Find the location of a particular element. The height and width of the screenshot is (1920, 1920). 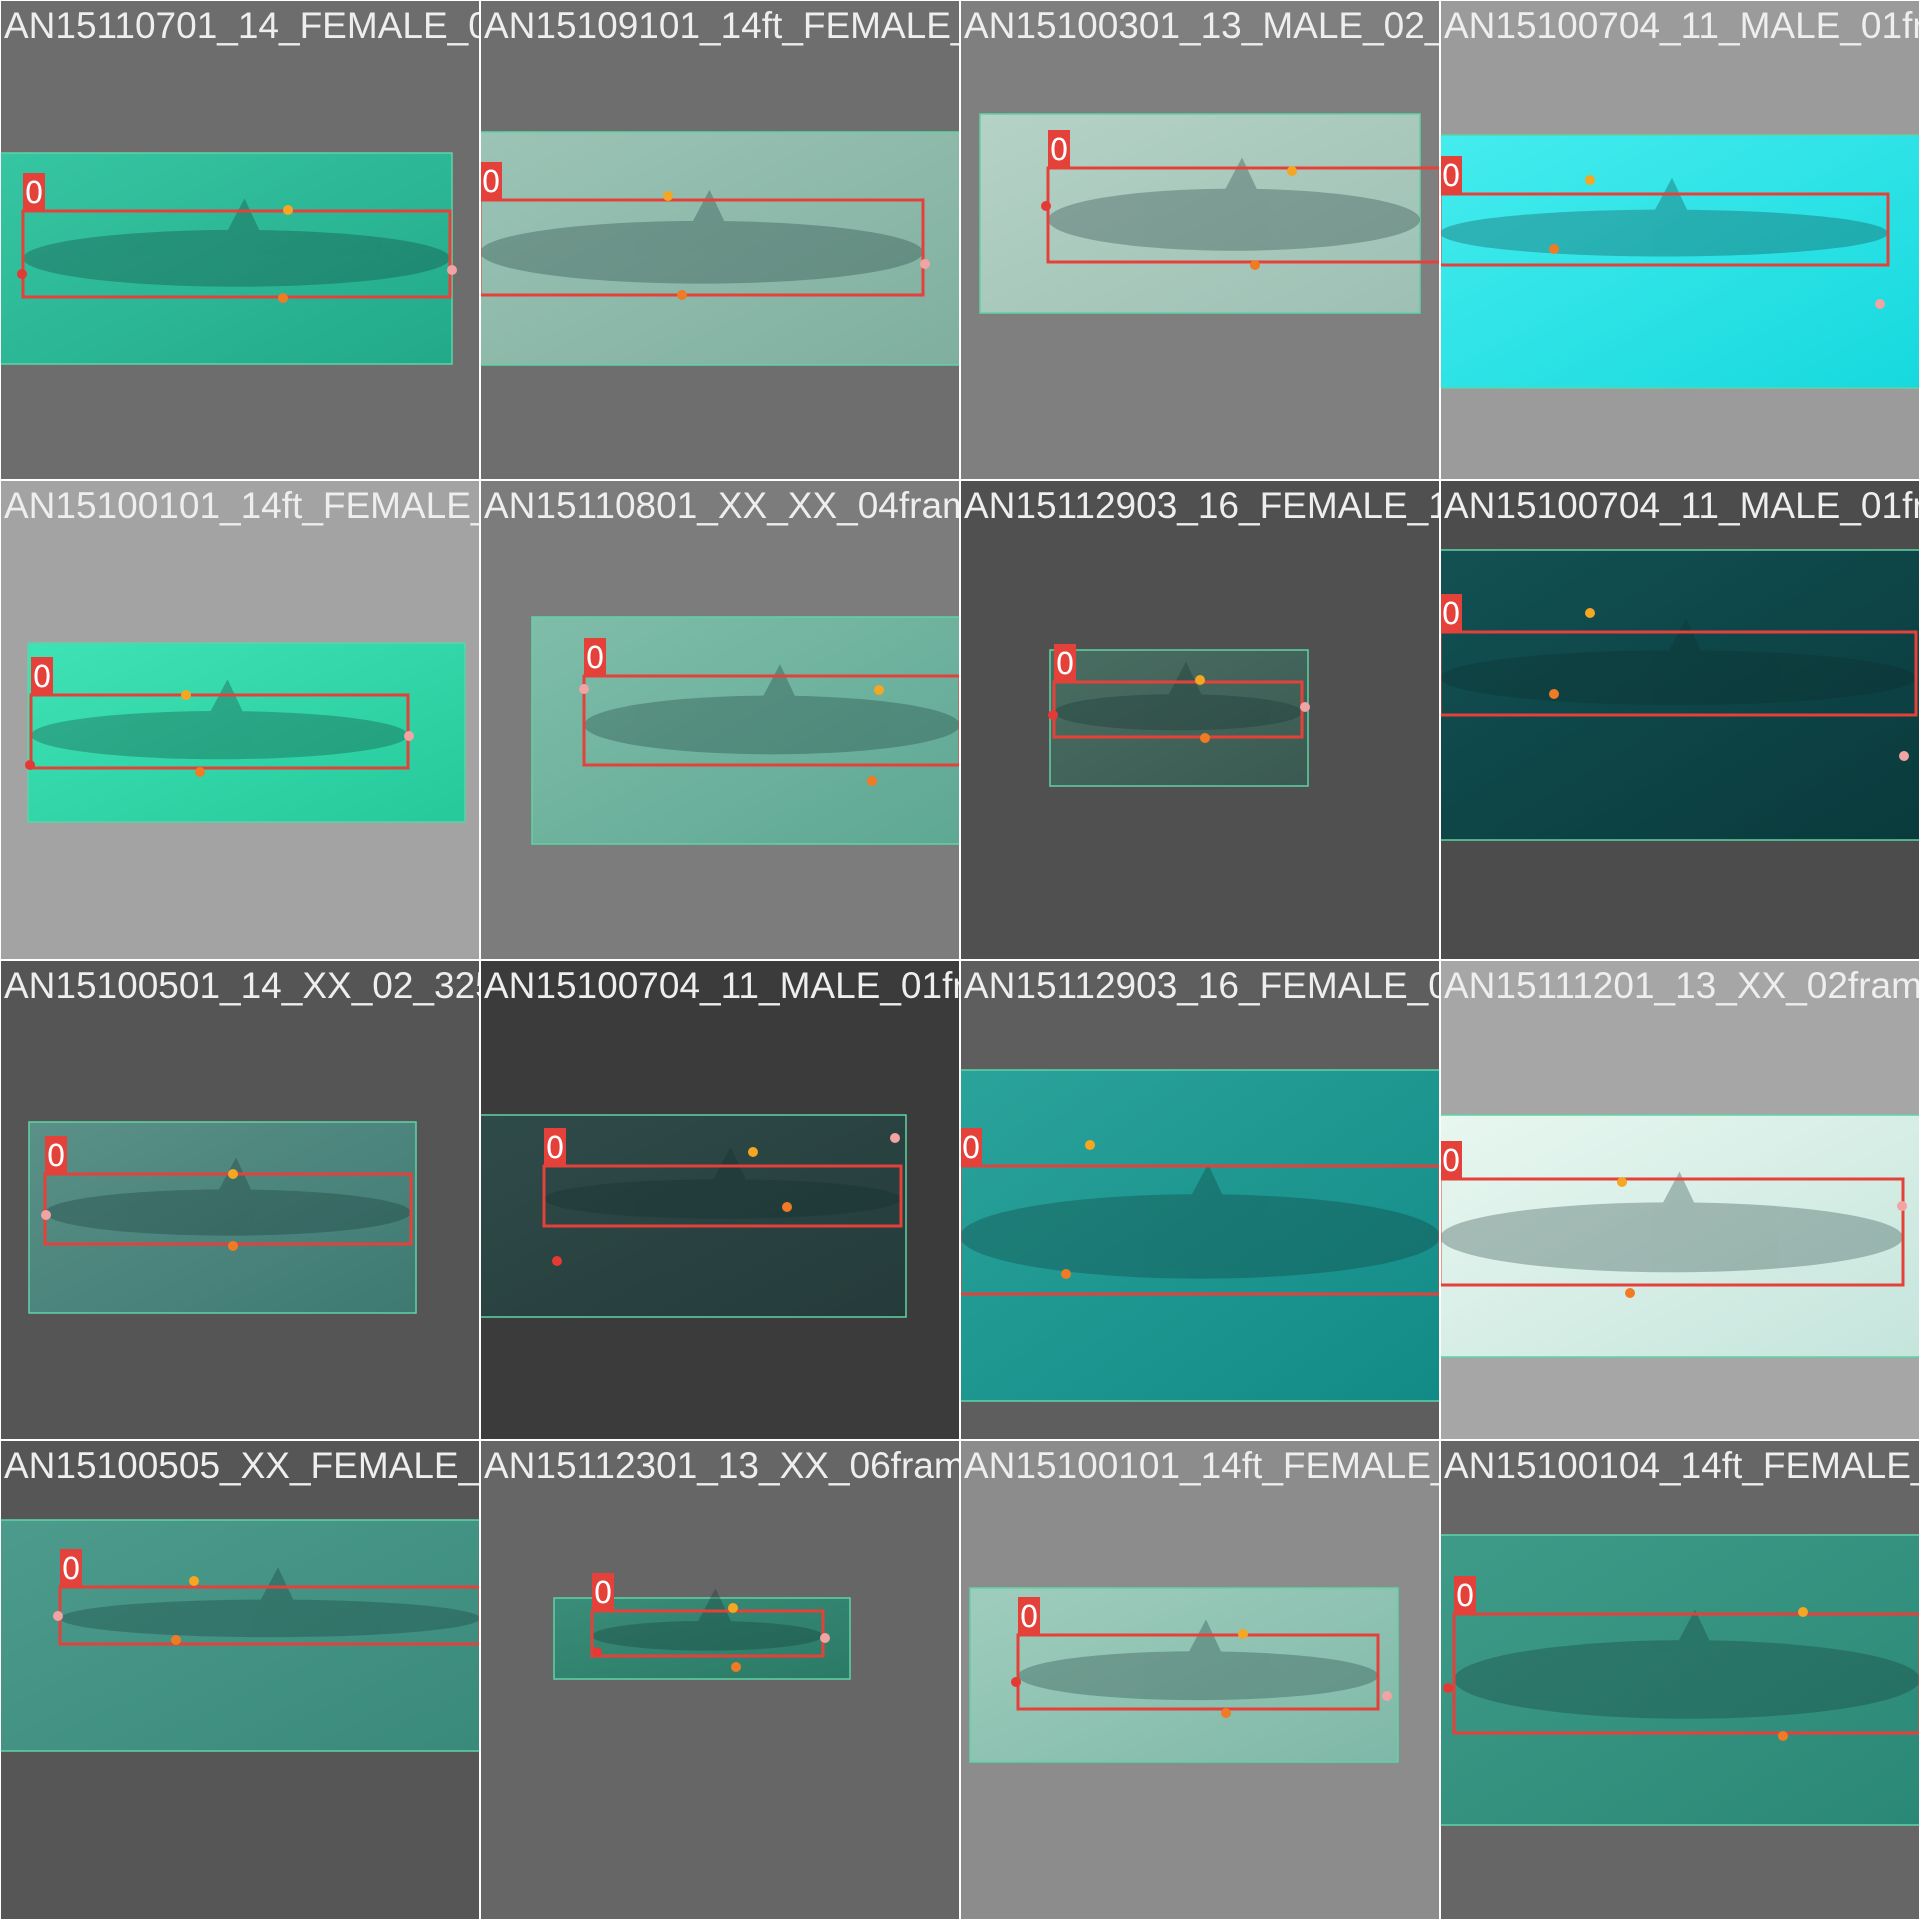

tile-background is located at coordinates (720, 1680).